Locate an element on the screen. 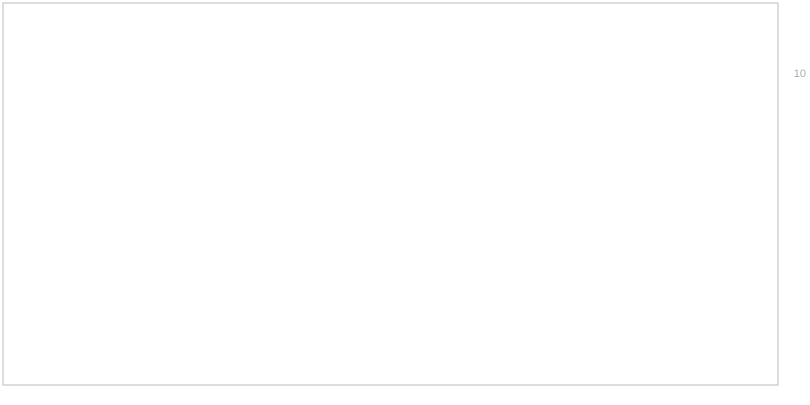  last-price-label: 10 is located at coordinates (800, 74).